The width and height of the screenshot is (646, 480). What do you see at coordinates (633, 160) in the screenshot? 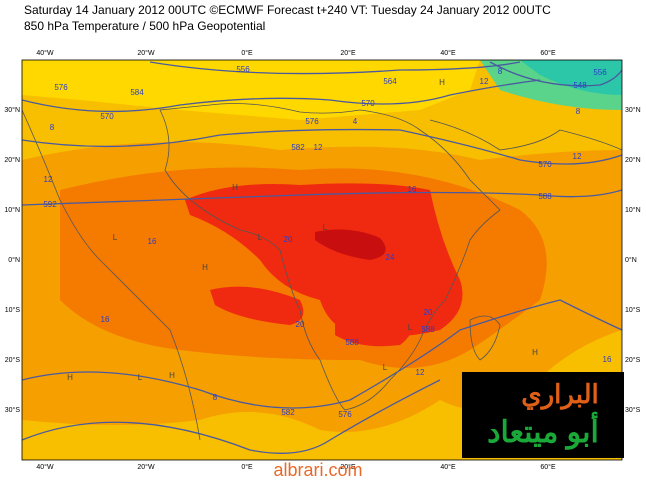
I see `lat-label-right: 20°N` at bounding box center [633, 160].